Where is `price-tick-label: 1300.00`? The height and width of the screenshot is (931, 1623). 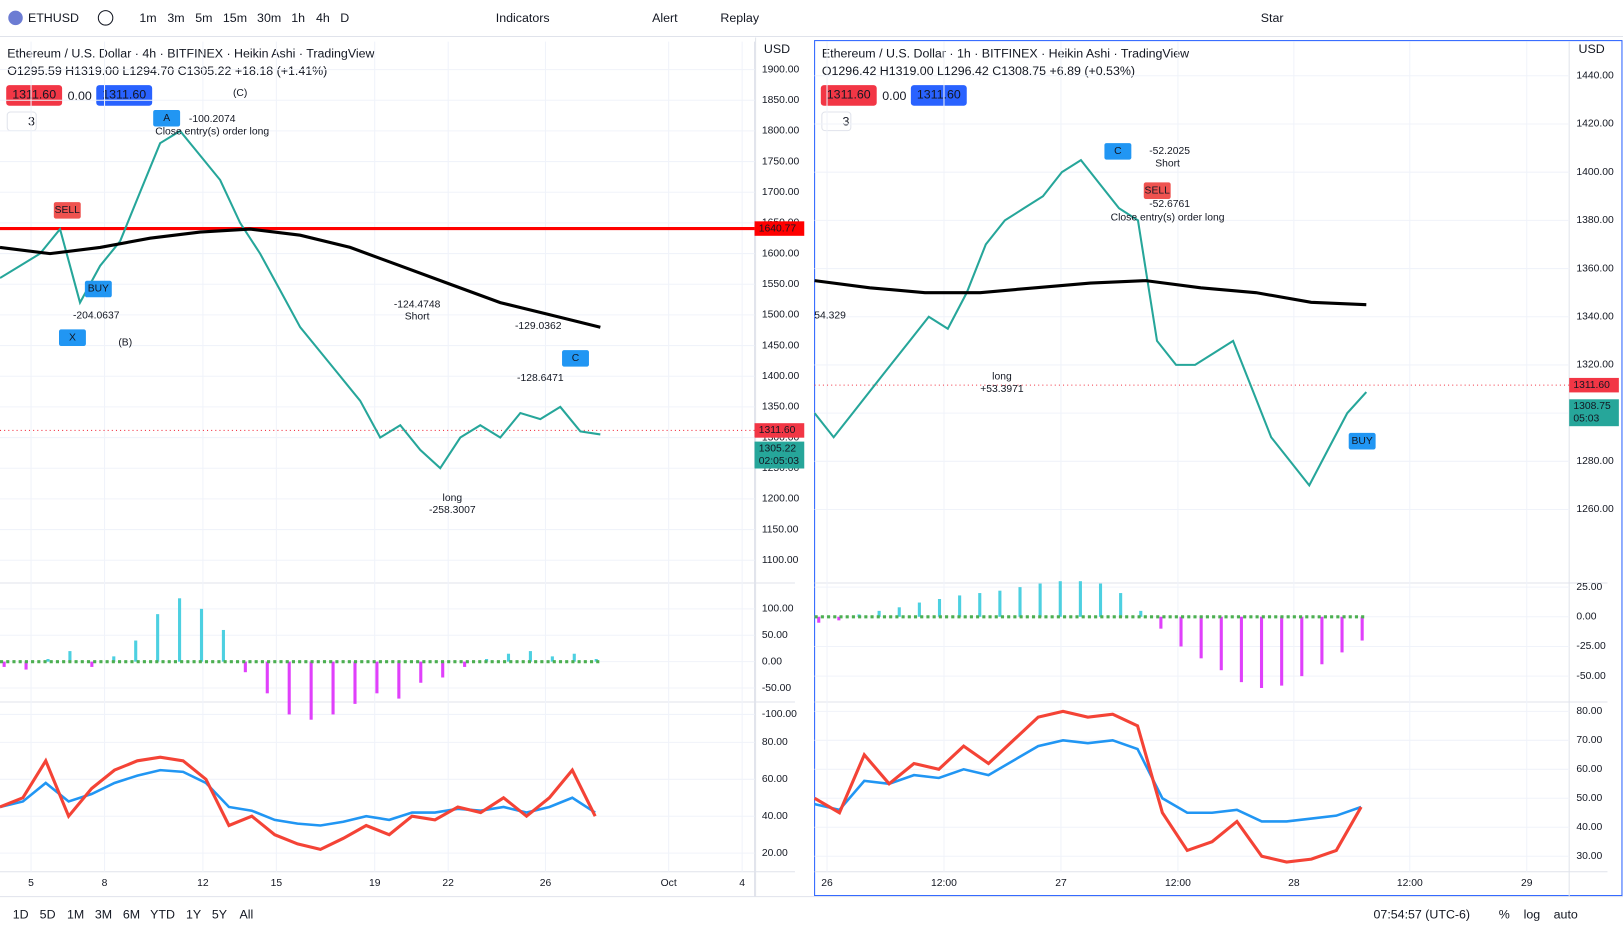
price-tick-label: 1300.00 is located at coordinates (781, 437).